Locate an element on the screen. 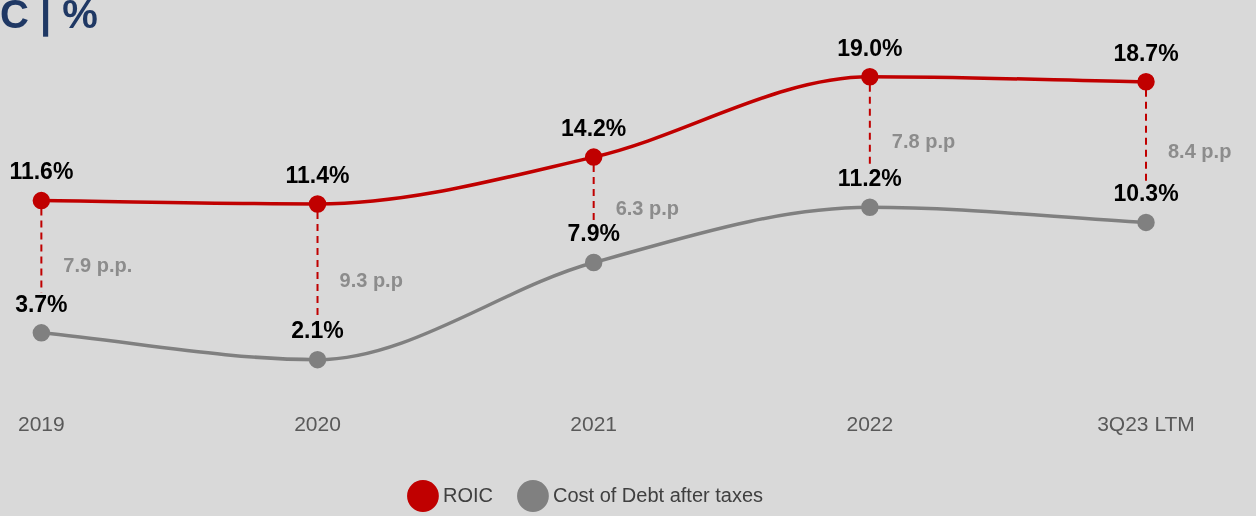 The image size is (1256, 516). data-label: 19.0% is located at coordinates (870, 47).